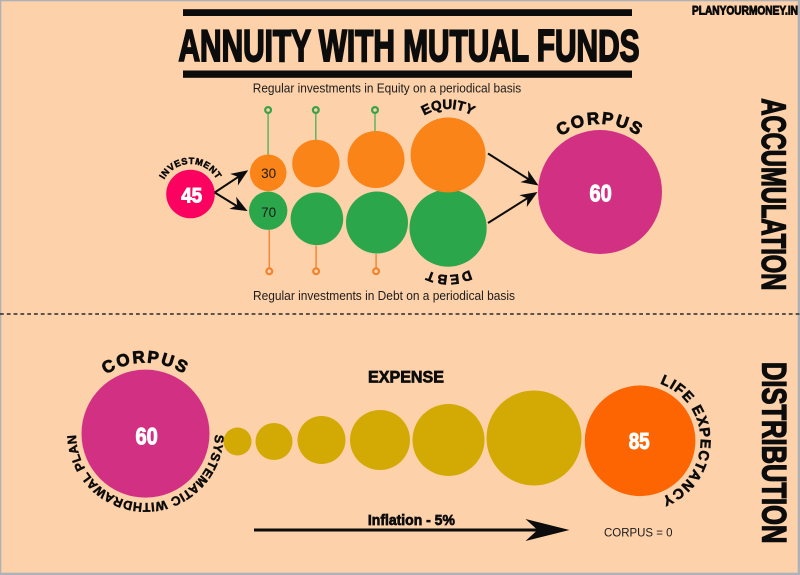 This screenshot has height=575, width=800. What do you see at coordinates (448, 107) in the screenshot?
I see `svg-text: EQUITY` at bounding box center [448, 107].